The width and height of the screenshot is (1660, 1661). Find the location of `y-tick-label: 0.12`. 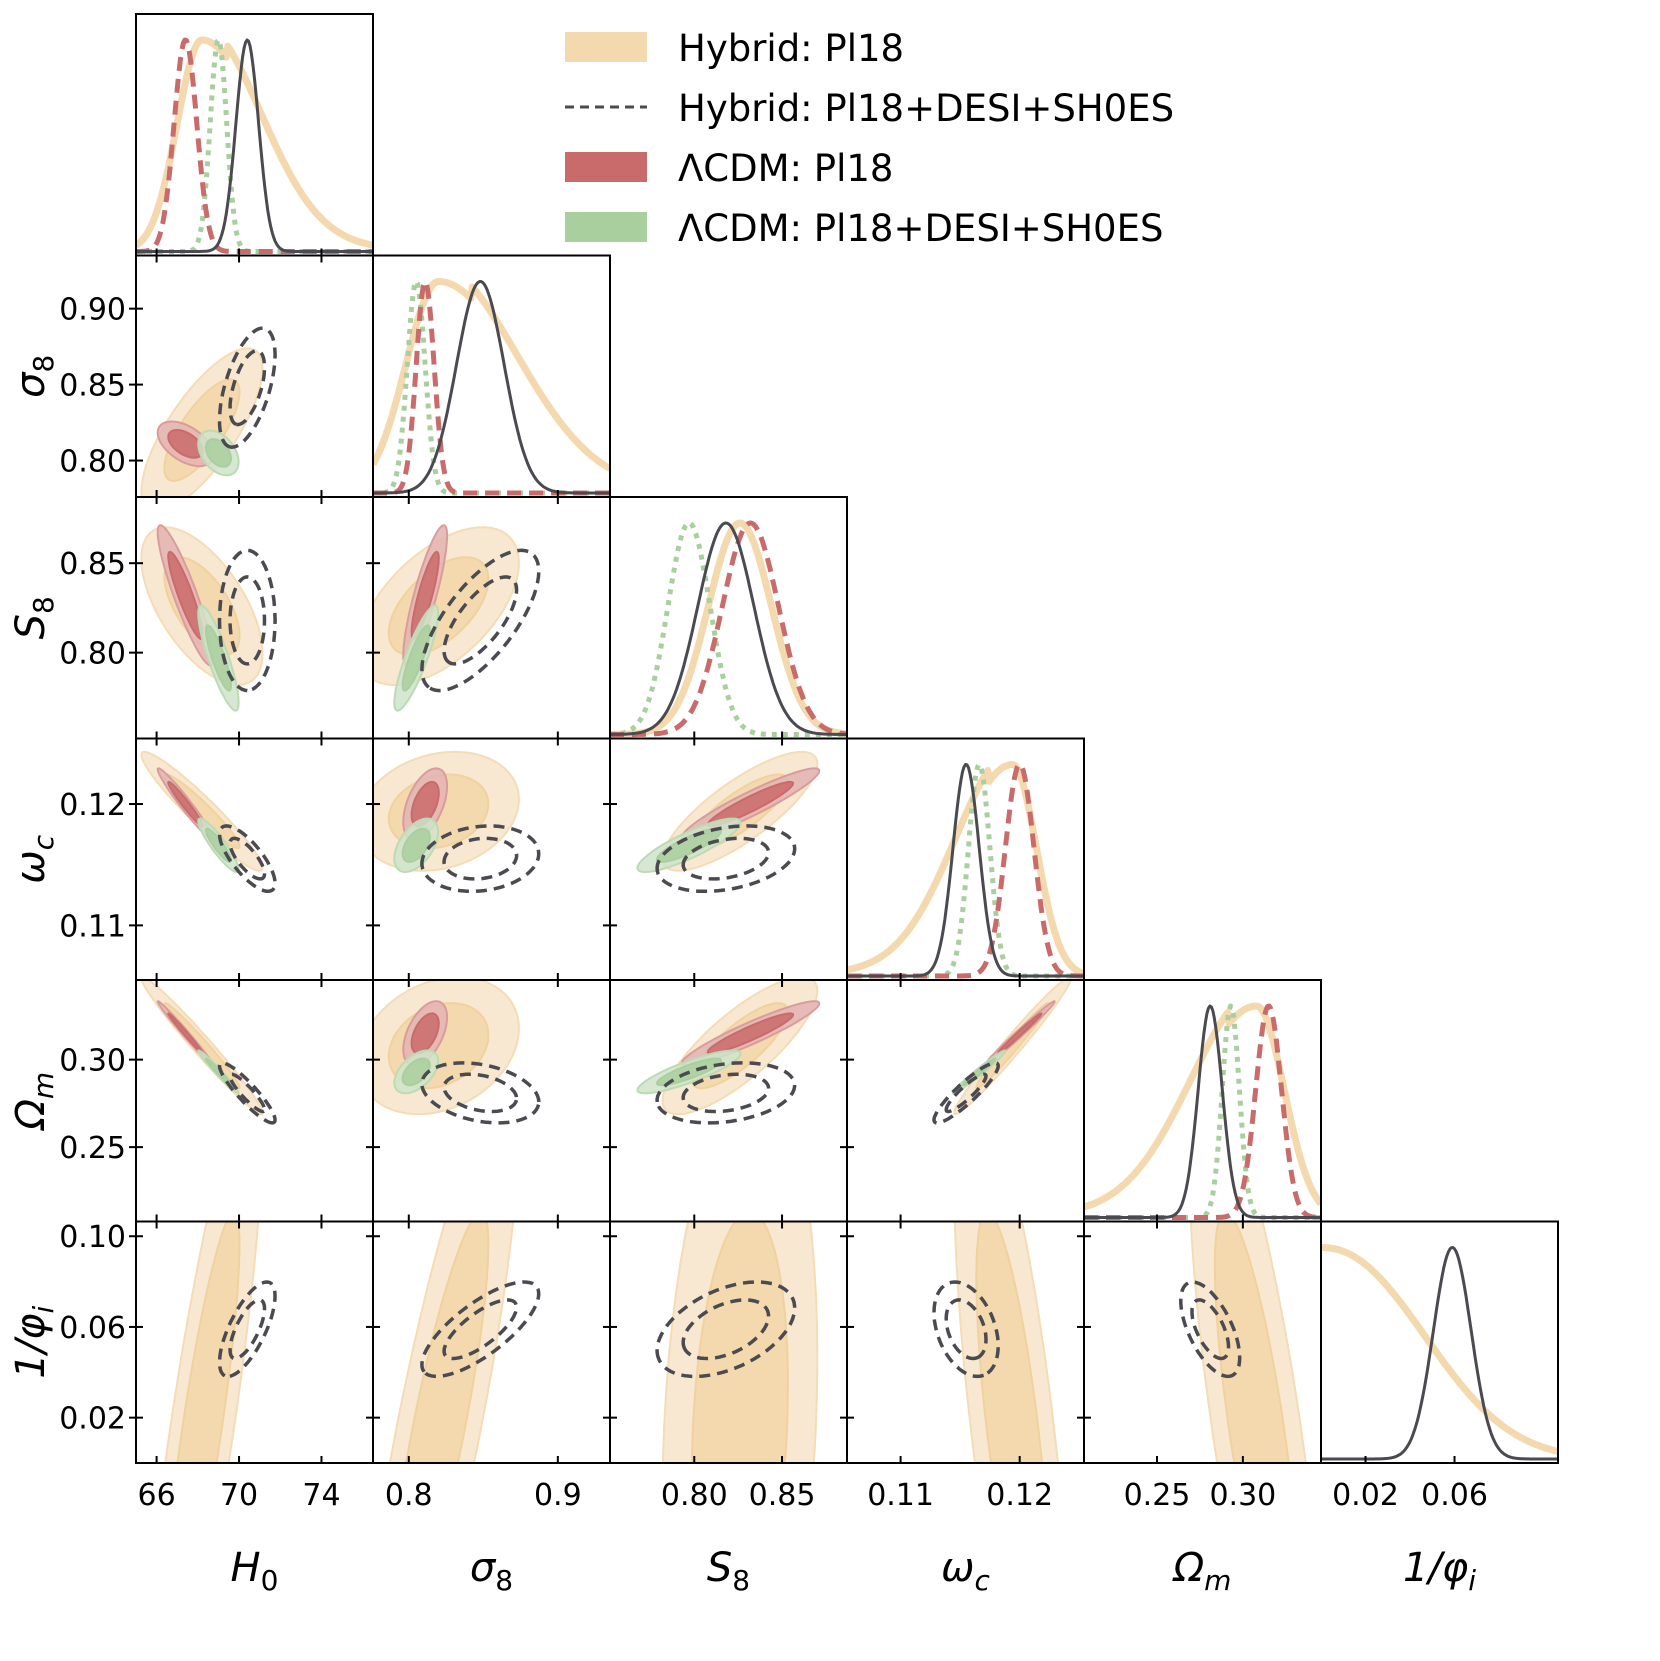

y-tick-label: 0.12 is located at coordinates (92, 805).